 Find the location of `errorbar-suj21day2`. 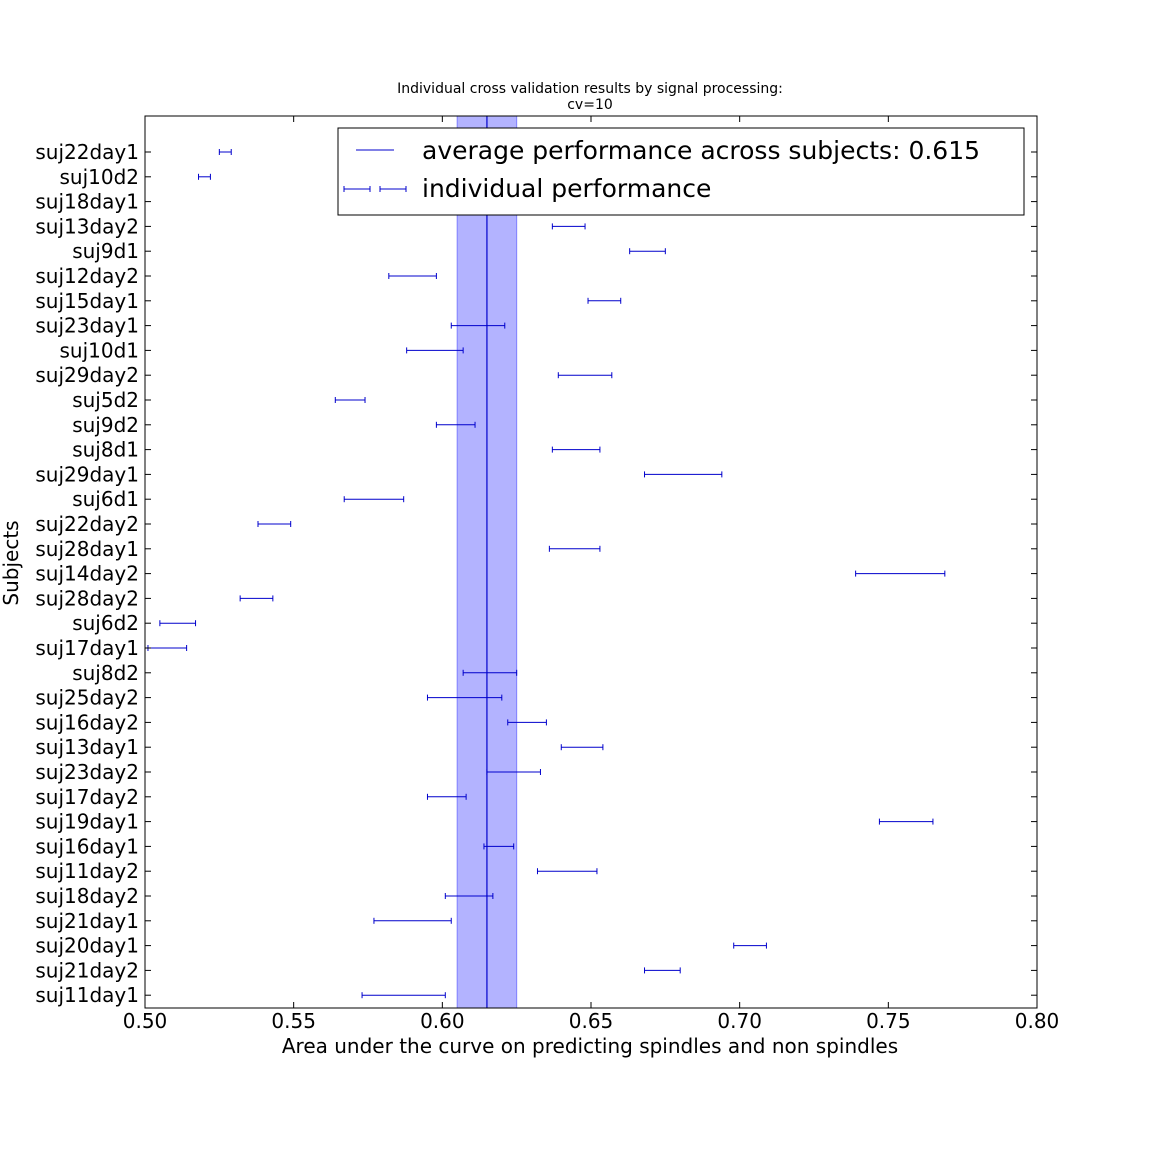

errorbar-suj21day2 is located at coordinates (662, 970).